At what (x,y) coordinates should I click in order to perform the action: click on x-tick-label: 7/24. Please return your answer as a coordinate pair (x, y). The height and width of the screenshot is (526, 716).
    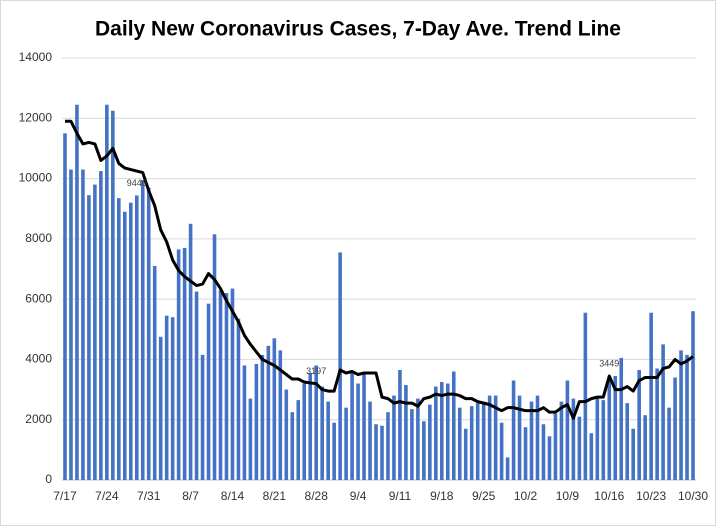
    Looking at the image, I should click on (107, 496).